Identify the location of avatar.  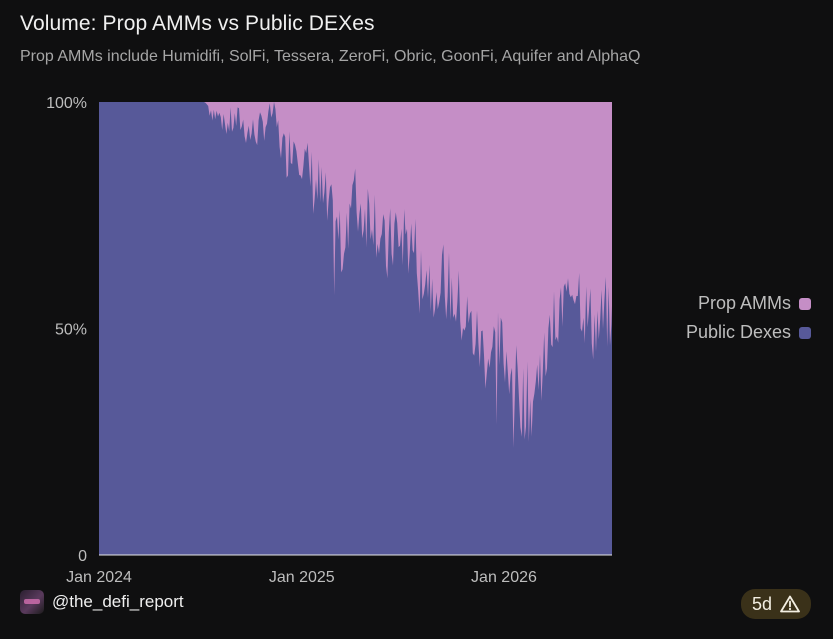
(32, 602).